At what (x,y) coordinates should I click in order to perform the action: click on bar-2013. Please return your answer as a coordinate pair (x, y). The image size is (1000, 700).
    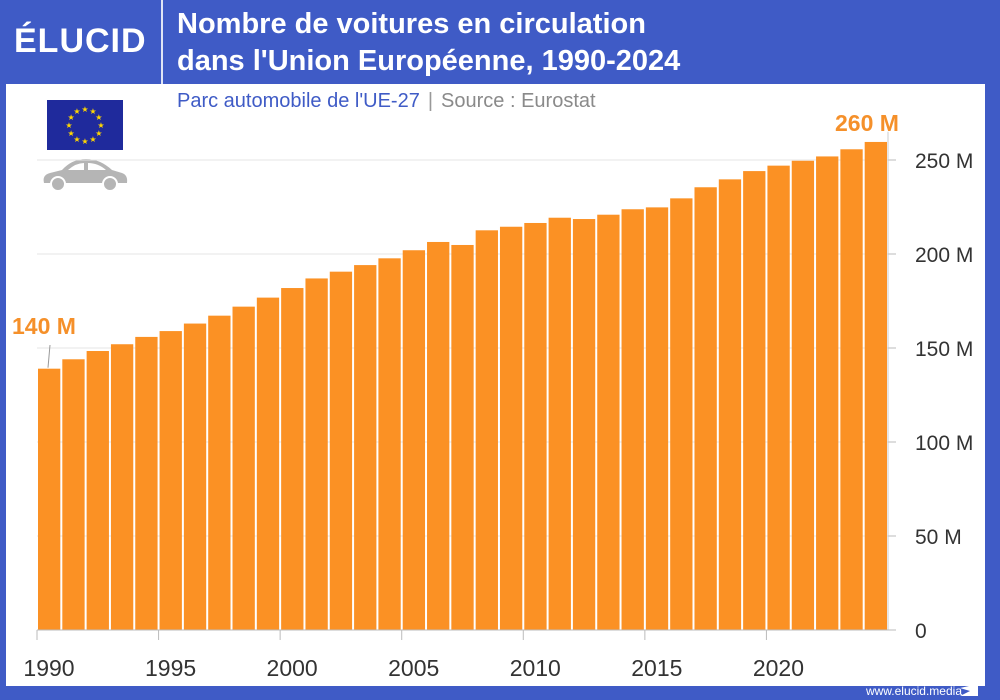
    Looking at the image, I should click on (608, 422).